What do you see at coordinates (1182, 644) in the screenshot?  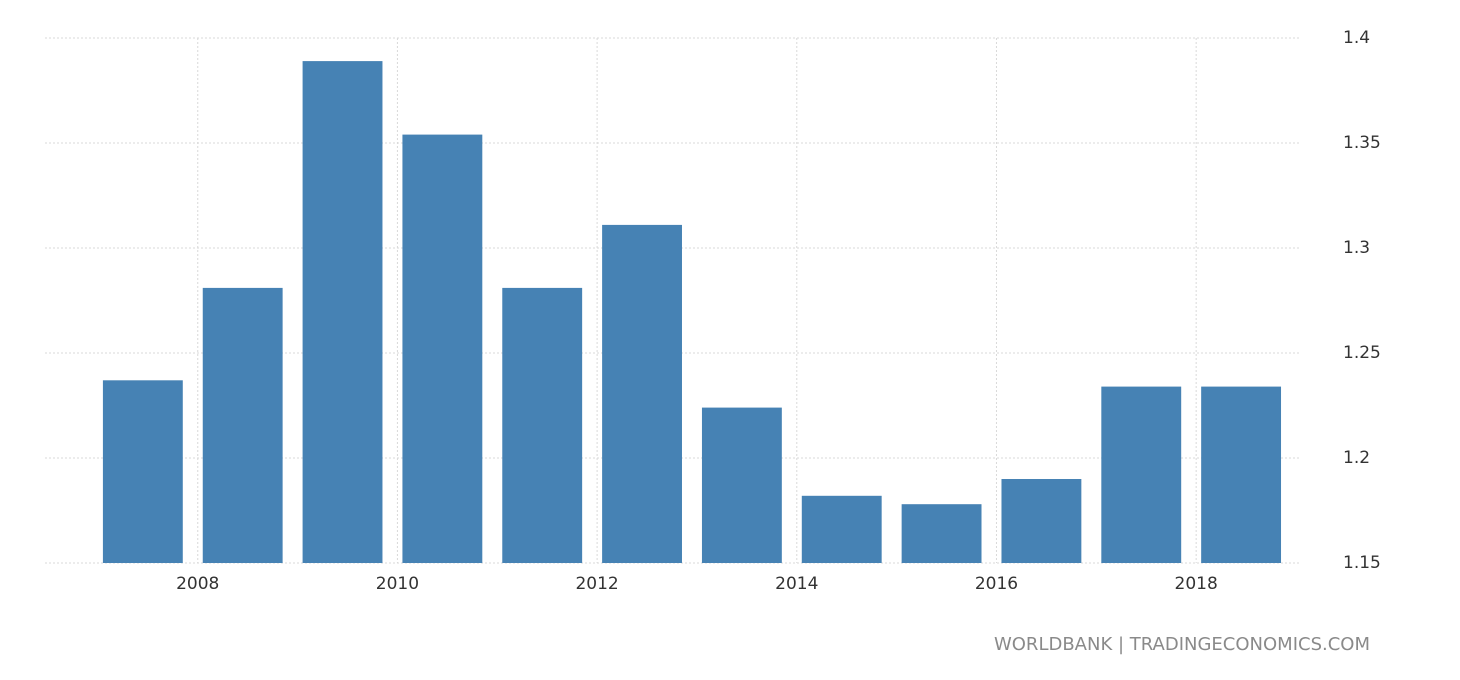 I see `source: WORLDBANK | TRADINGECONOMICS.COM` at bounding box center [1182, 644].